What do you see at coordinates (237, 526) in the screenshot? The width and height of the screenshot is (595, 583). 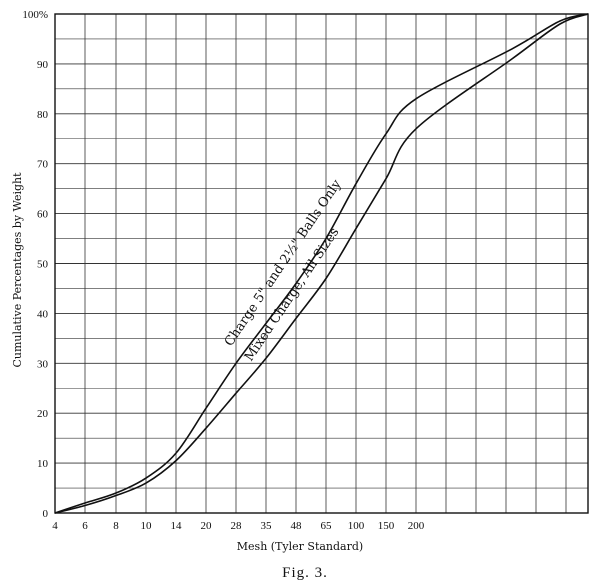 I see `x-tick-label: 28` at bounding box center [237, 526].